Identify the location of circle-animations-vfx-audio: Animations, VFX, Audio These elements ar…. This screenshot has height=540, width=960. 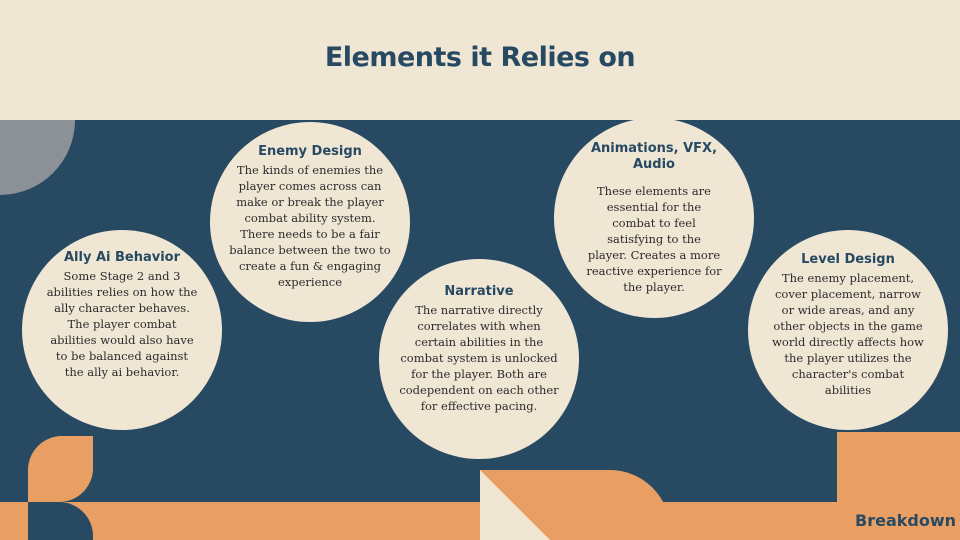
(654, 218).